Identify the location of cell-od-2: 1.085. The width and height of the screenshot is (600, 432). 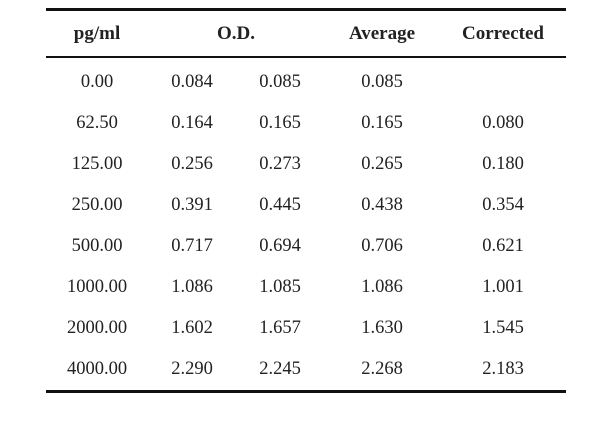
(280, 287).